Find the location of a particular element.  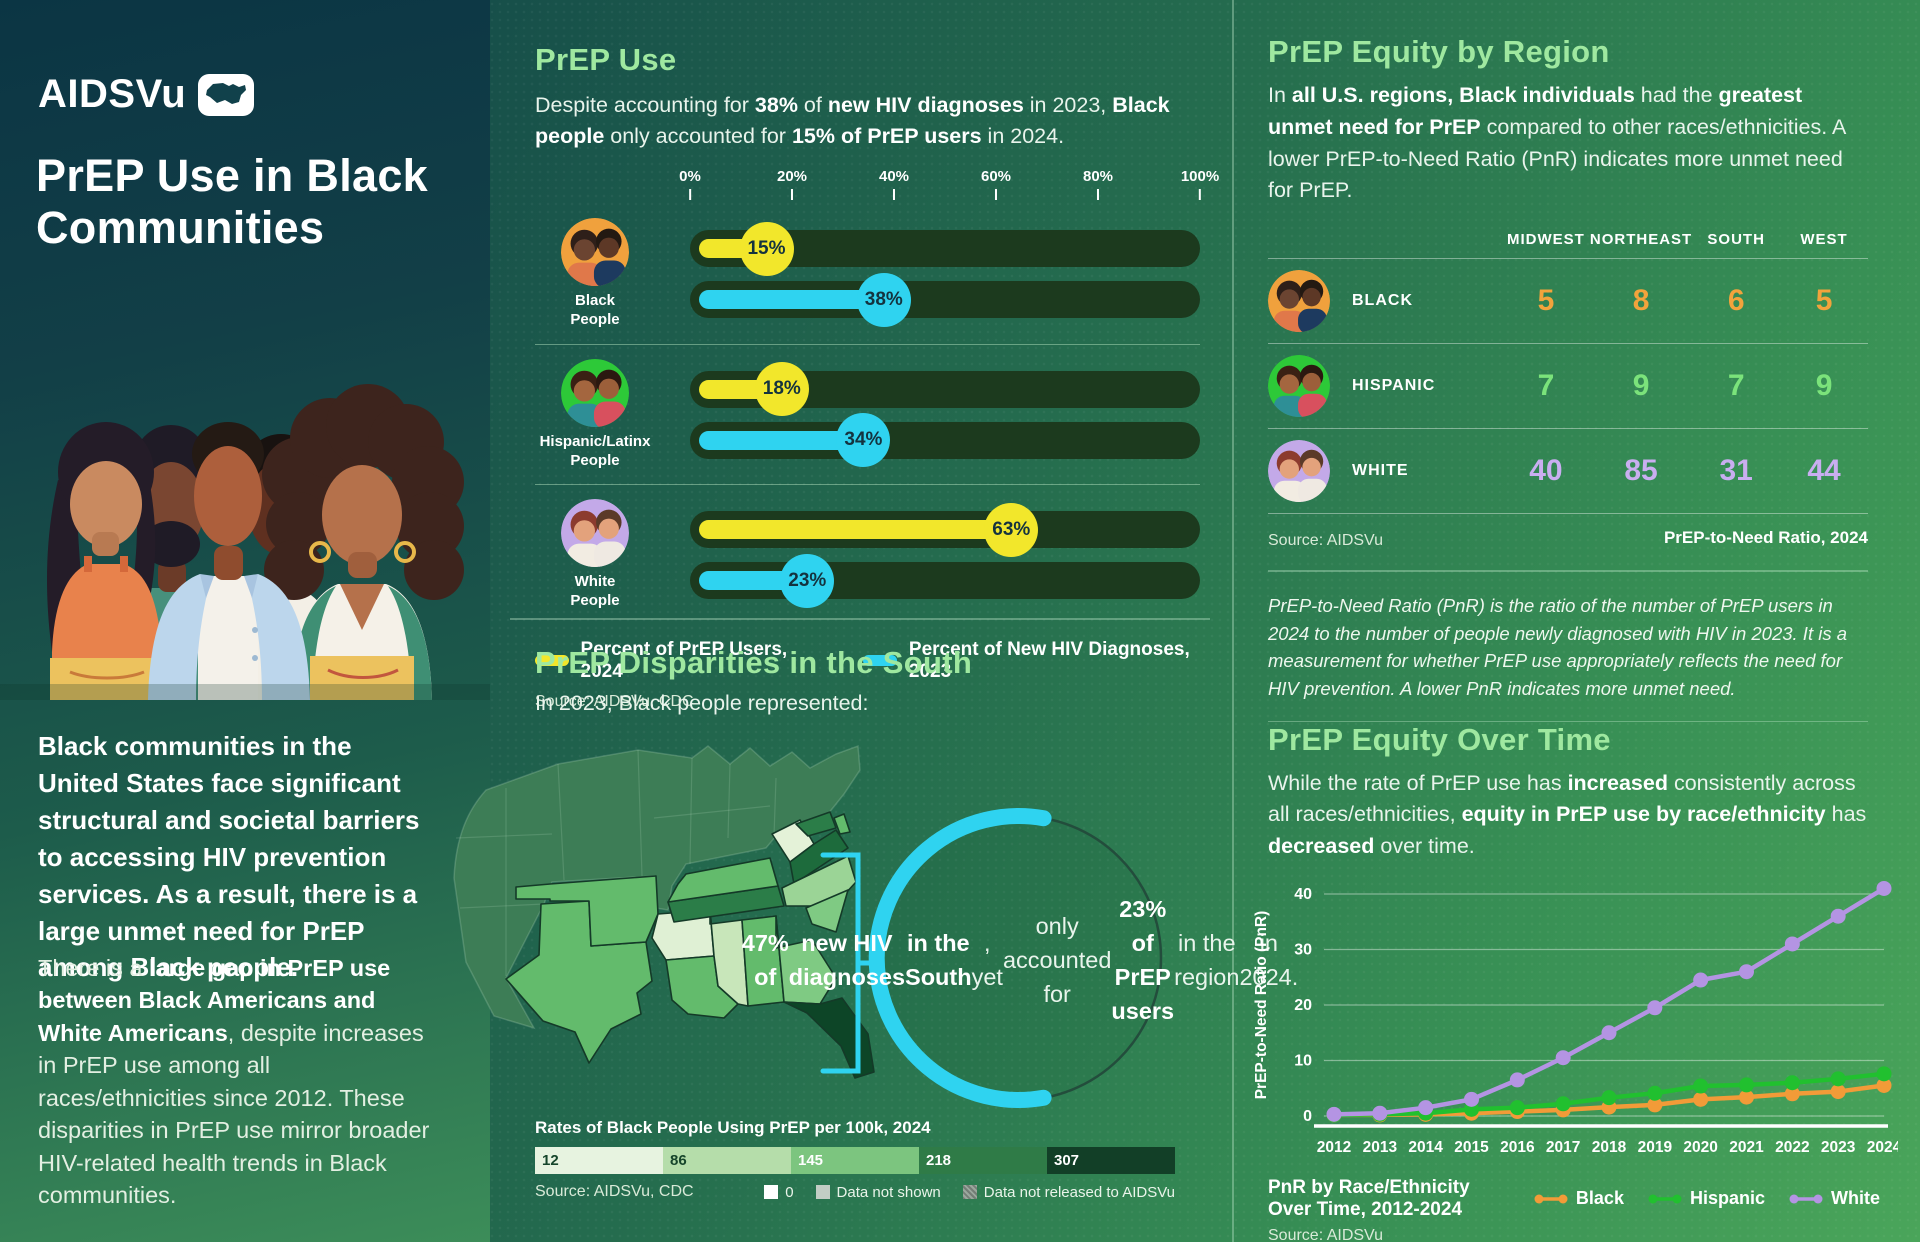

black-people-avatar is located at coordinates (595, 252).